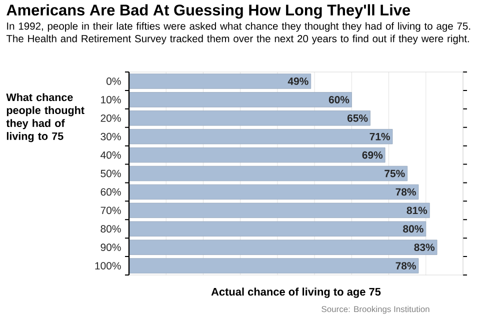 This screenshot has height=320, width=482. Describe the element at coordinates (372, 155) in the screenshot. I see `data-label: 69%` at that location.